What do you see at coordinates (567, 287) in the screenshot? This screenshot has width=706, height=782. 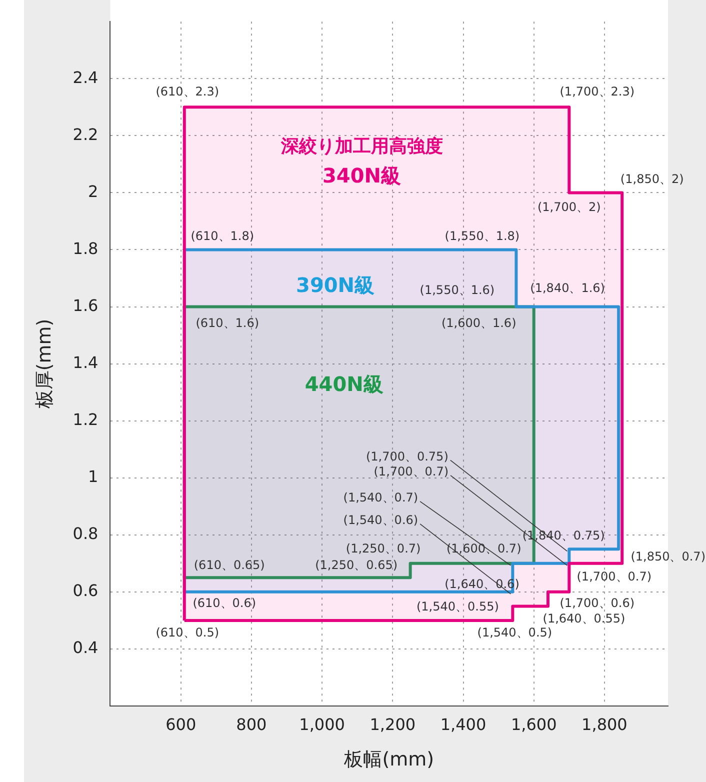 I see `annotation: (1,840、1.6)` at bounding box center [567, 287].